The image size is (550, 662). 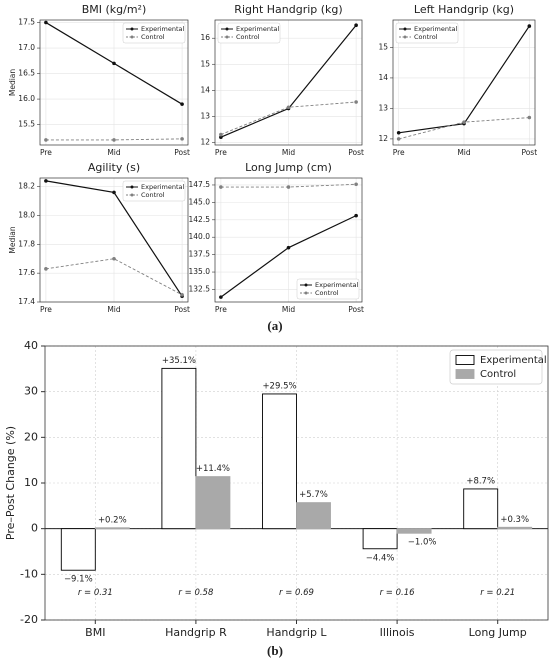 I want to click on y-tick-label: 132.5, so click(x=200, y=288).